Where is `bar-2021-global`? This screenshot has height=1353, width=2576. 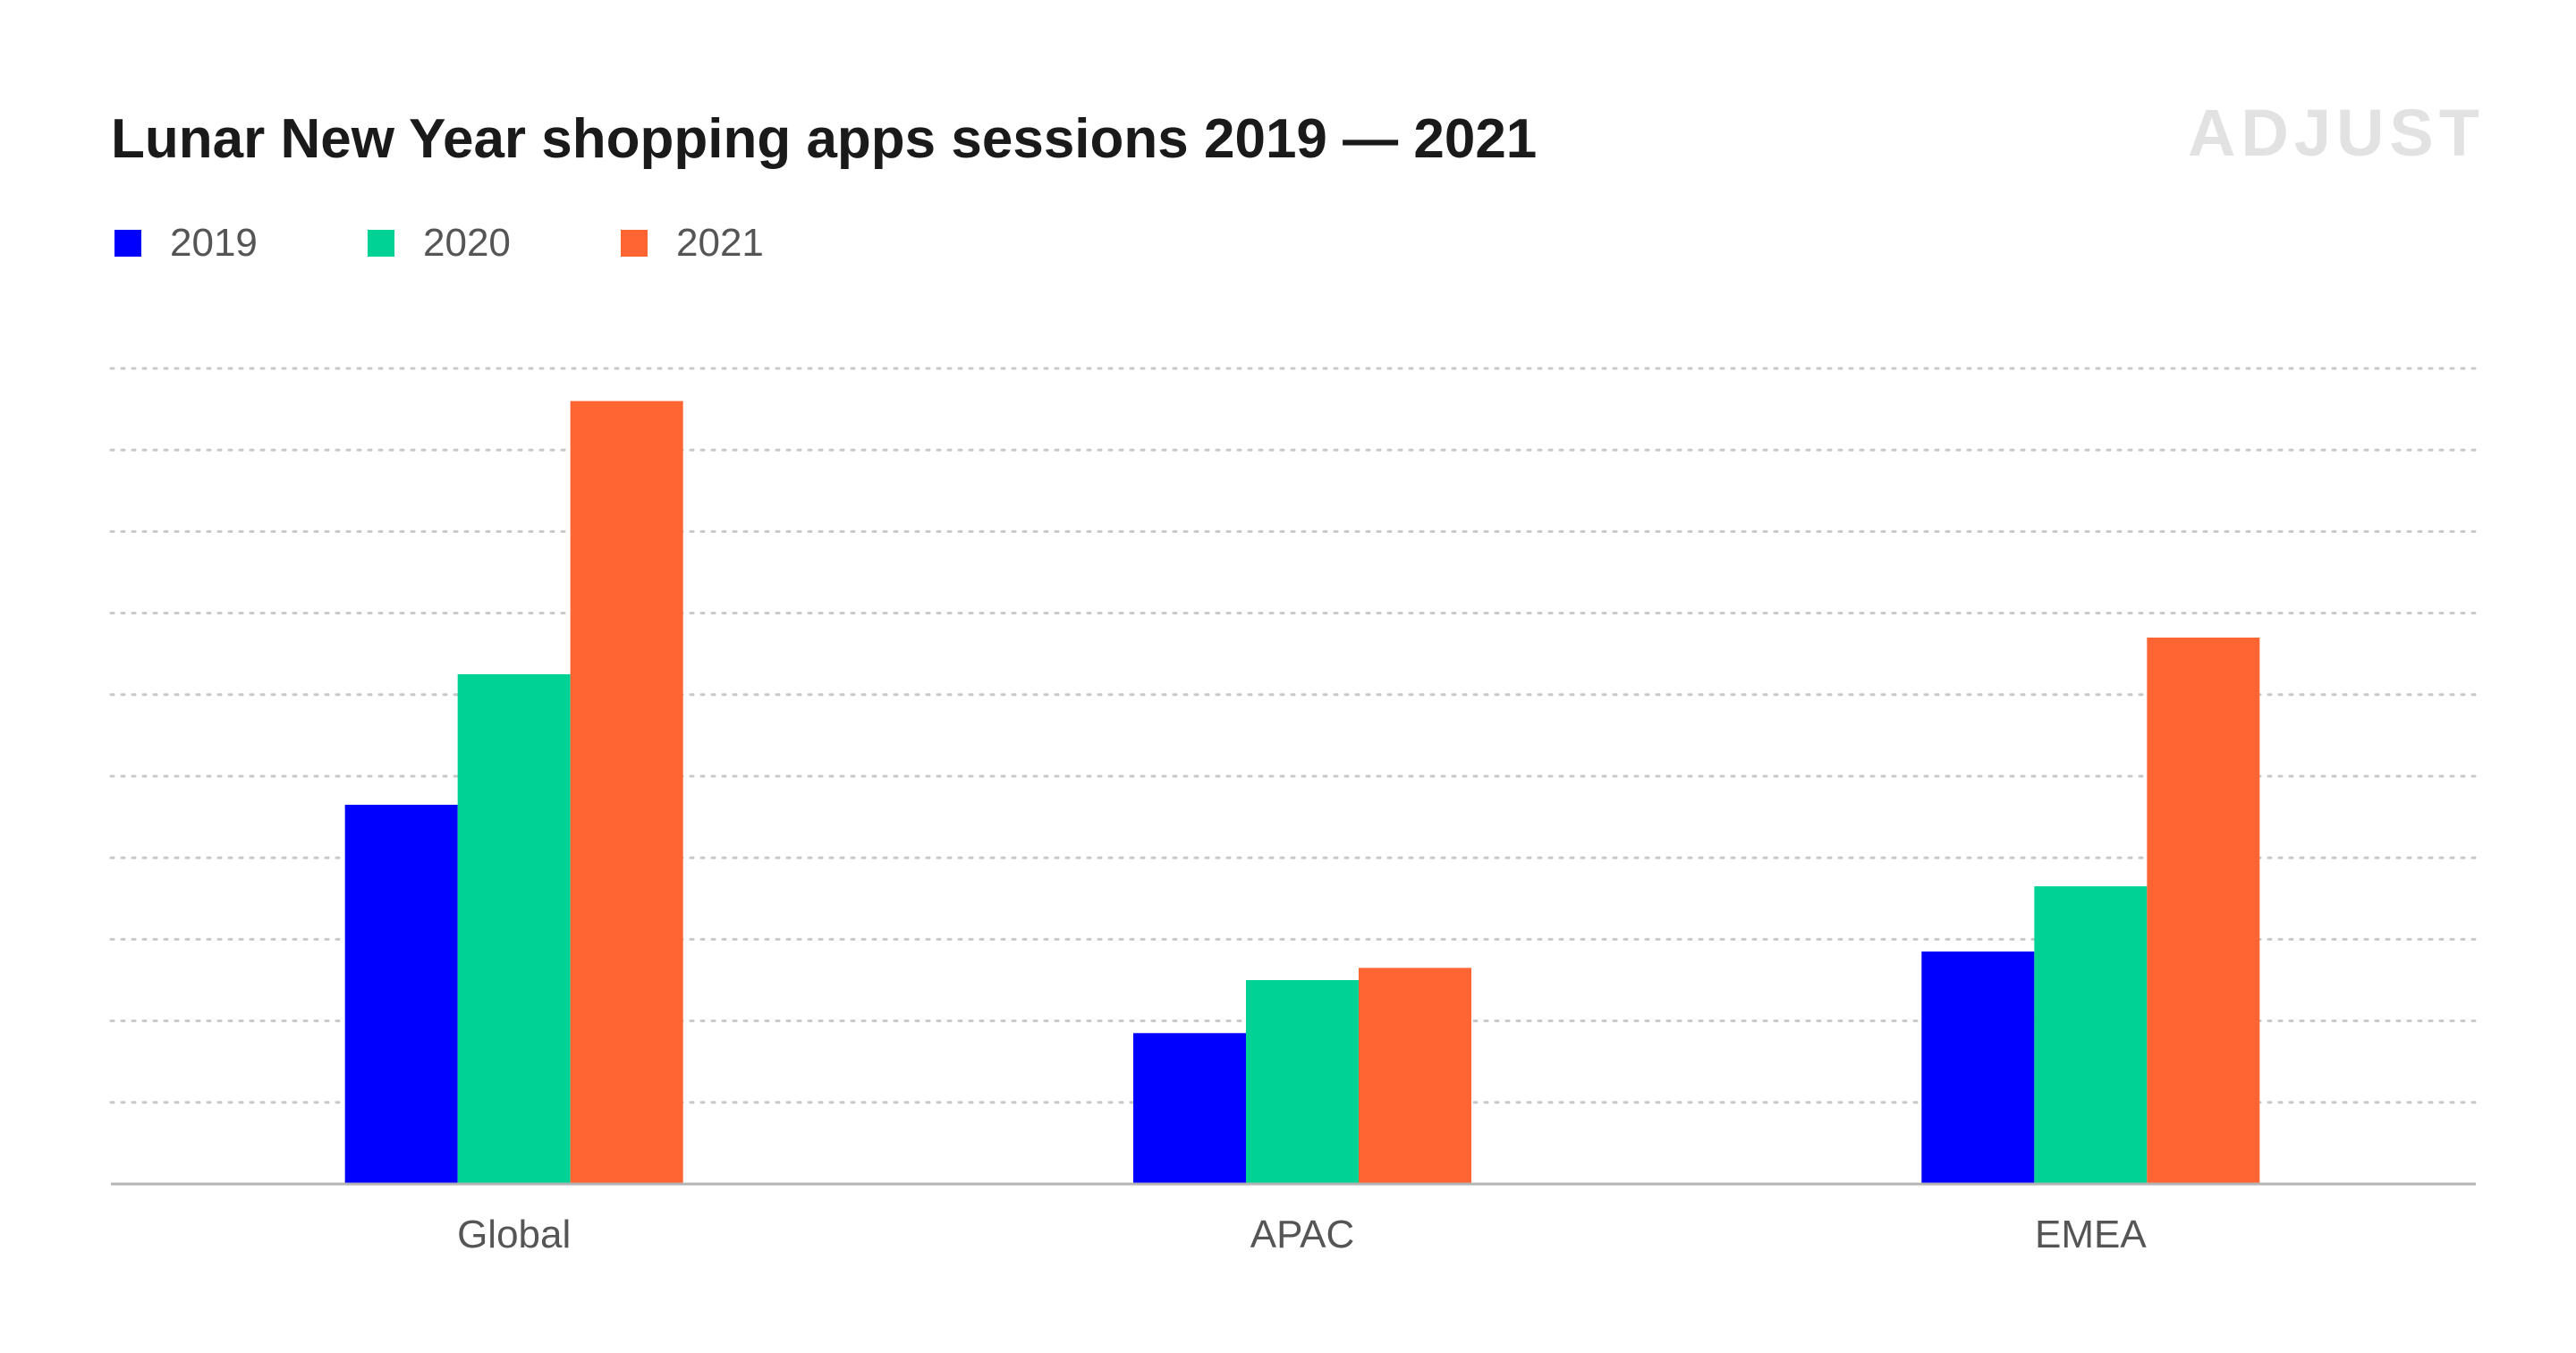 bar-2021-global is located at coordinates (626, 793).